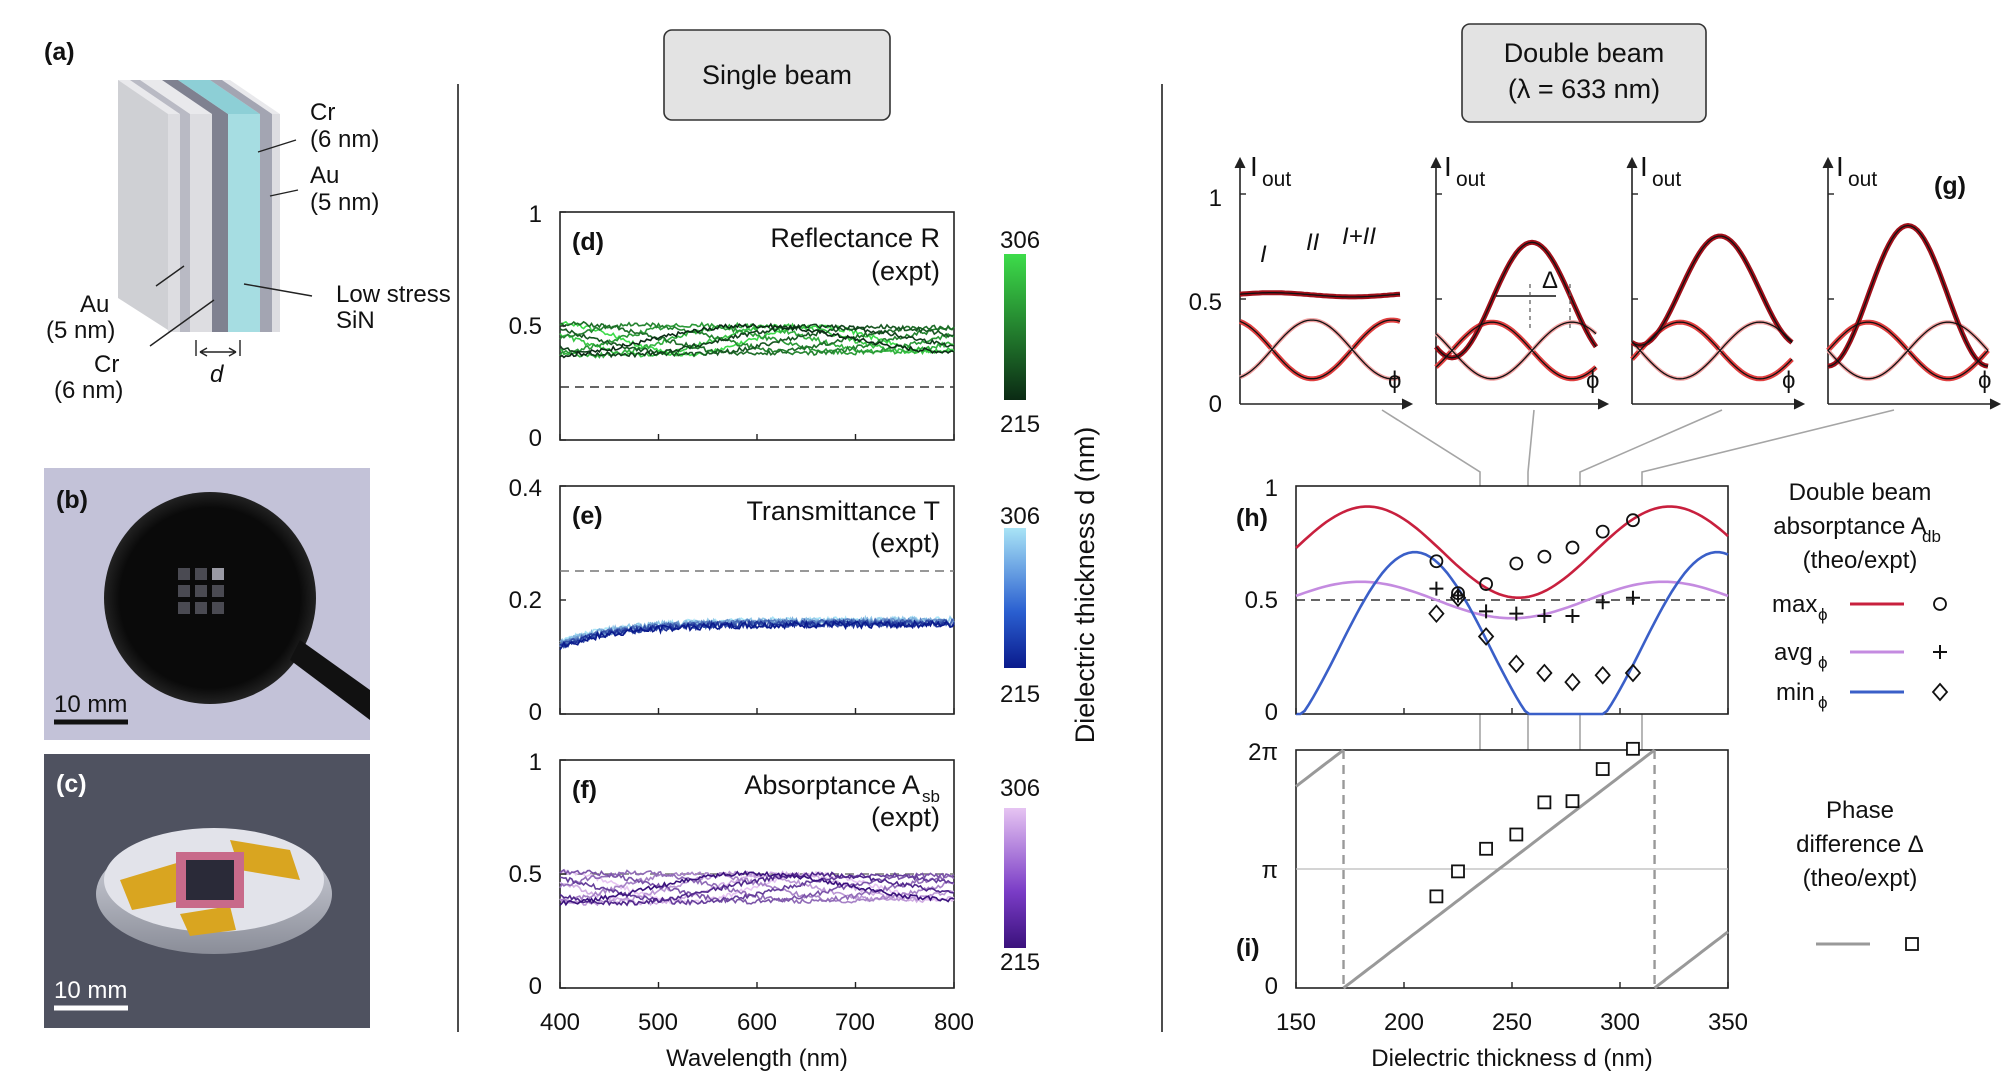 Image resolution: width=2008 pixels, height=1087 pixels. Describe the element at coordinates (207, 891) in the screenshot. I see `panel-c: (c) 10 mm` at that location.